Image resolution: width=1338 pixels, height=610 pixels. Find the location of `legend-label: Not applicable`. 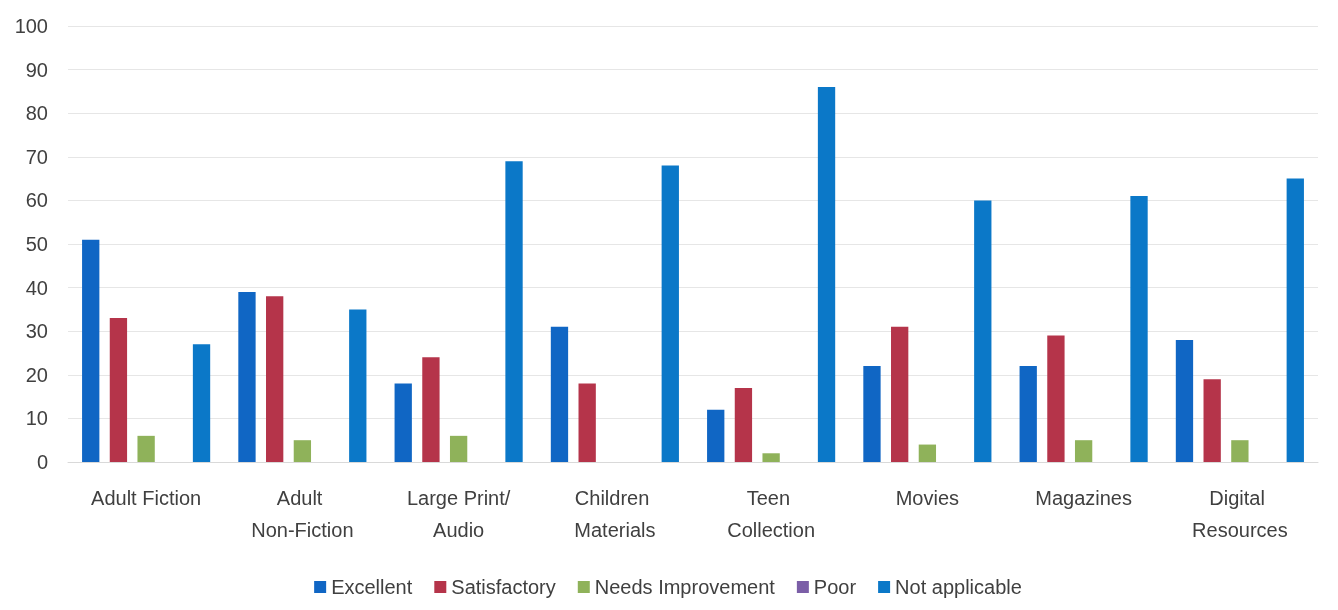

legend-label: Not applicable is located at coordinates (958, 587).